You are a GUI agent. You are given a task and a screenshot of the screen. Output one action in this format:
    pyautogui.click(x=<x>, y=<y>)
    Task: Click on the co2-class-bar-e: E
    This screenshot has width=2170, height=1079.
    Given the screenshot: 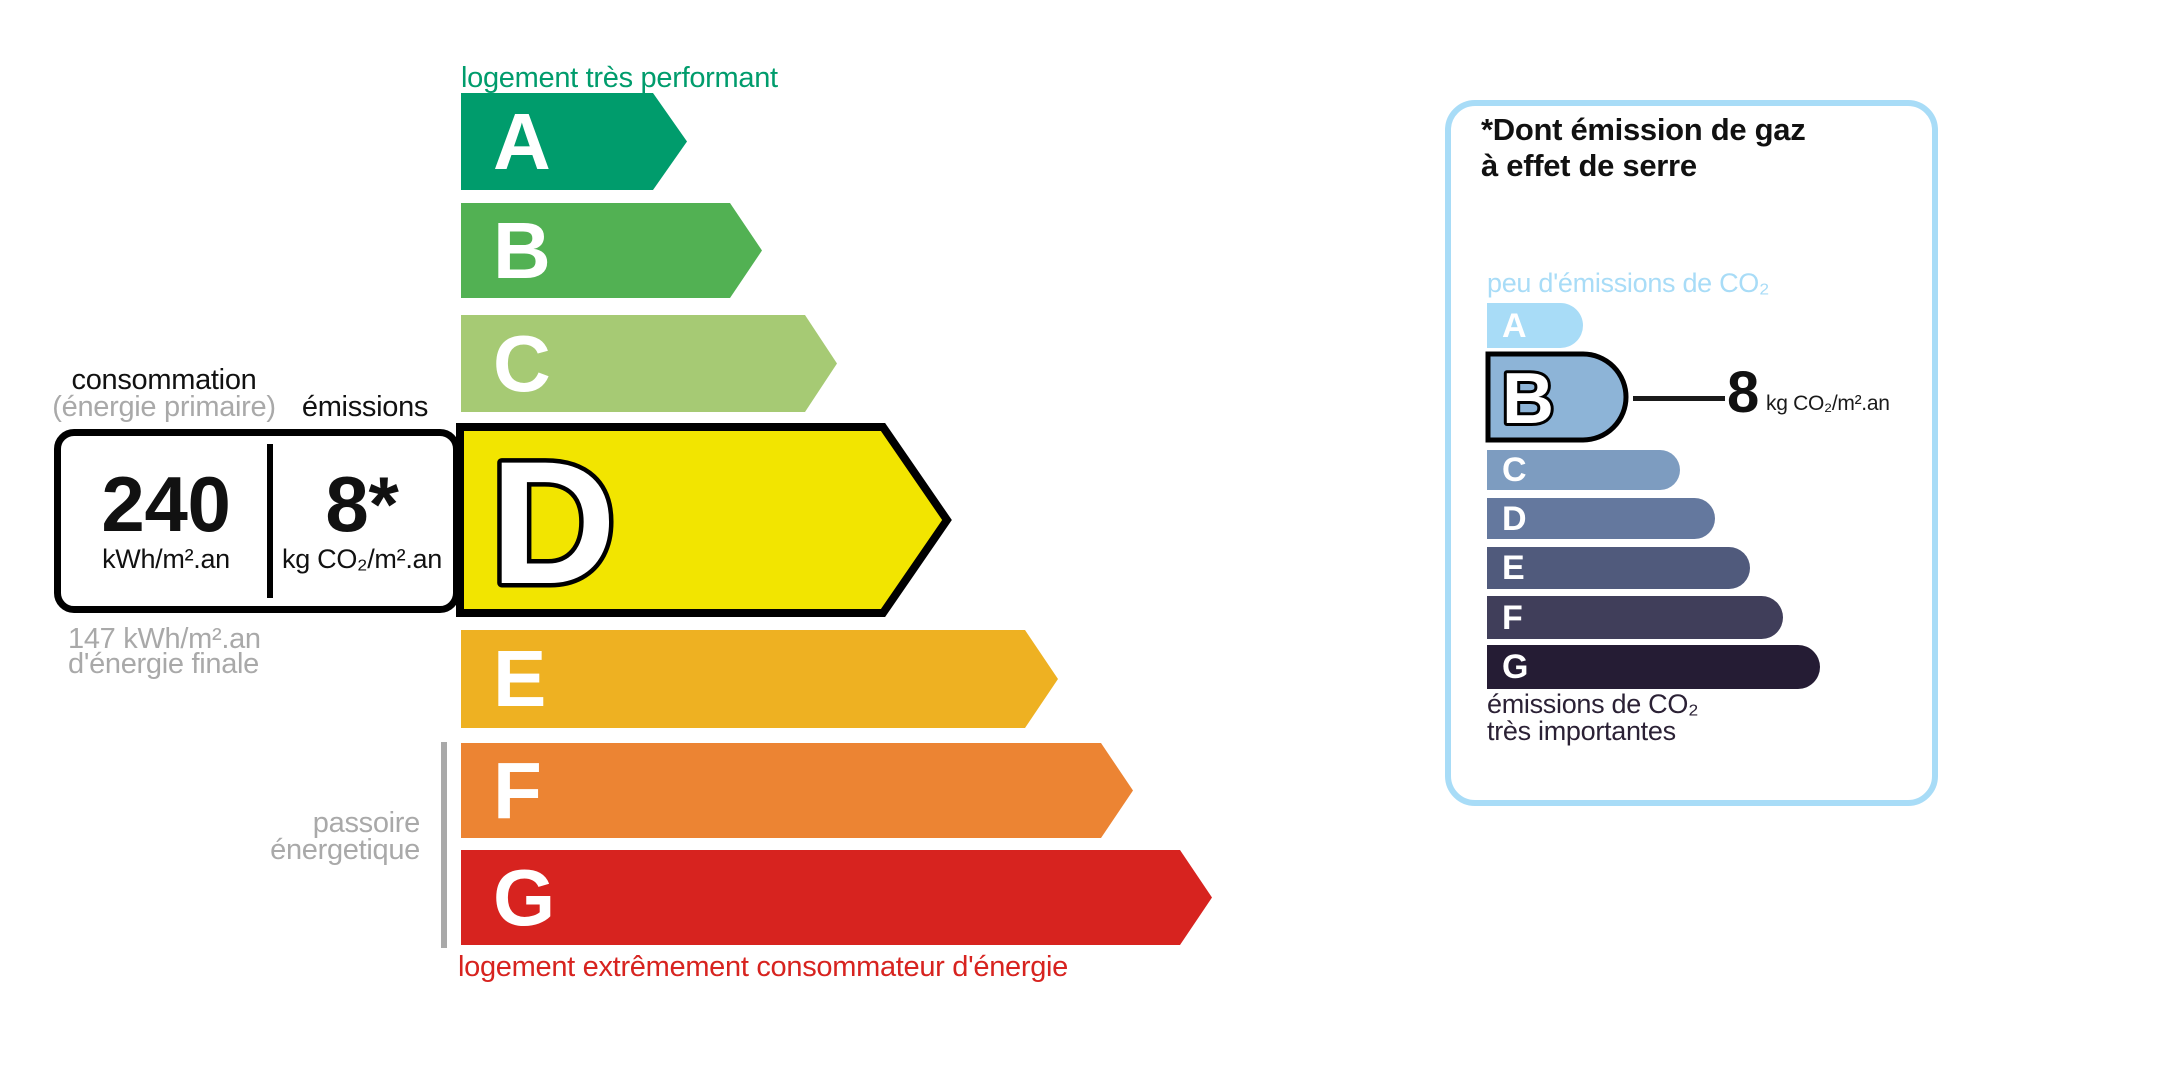 What is the action you would take?
    pyautogui.click(x=1618, y=568)
    